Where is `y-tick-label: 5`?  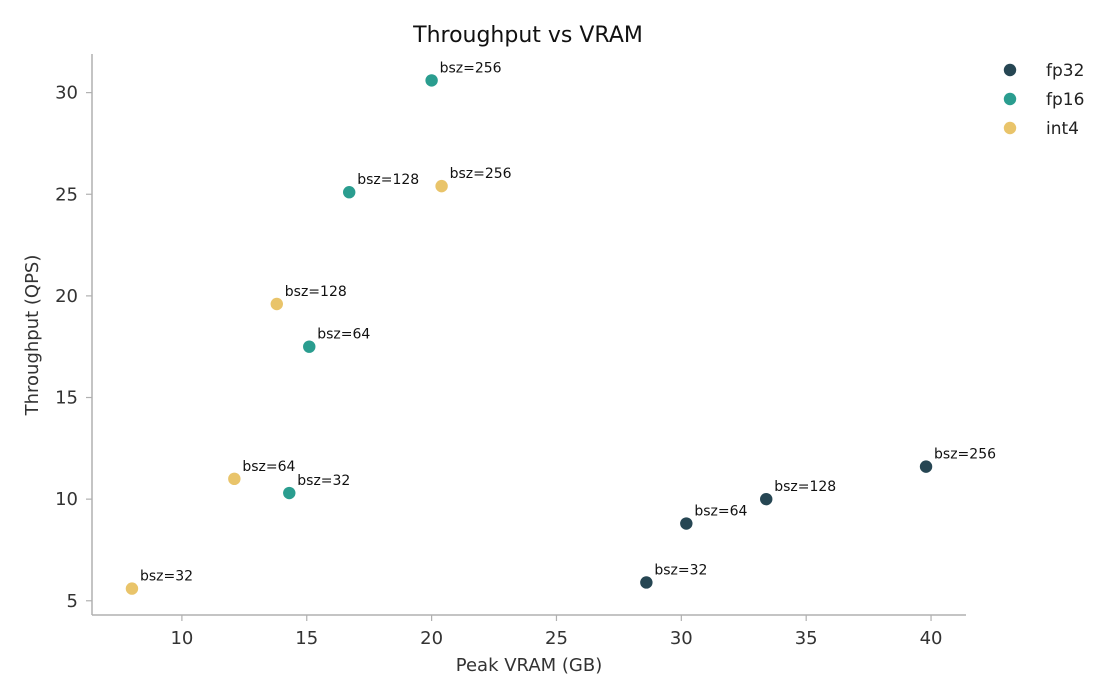
y-tick-label: 5 is located at coordinates (72, 601).